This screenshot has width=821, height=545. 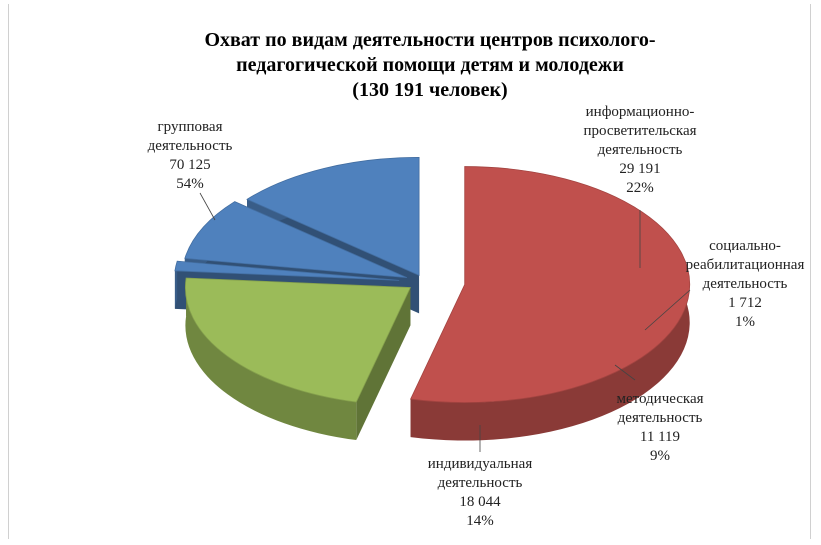 I want to click on label-name: групповая деятельность, so click(x=190, y=136).